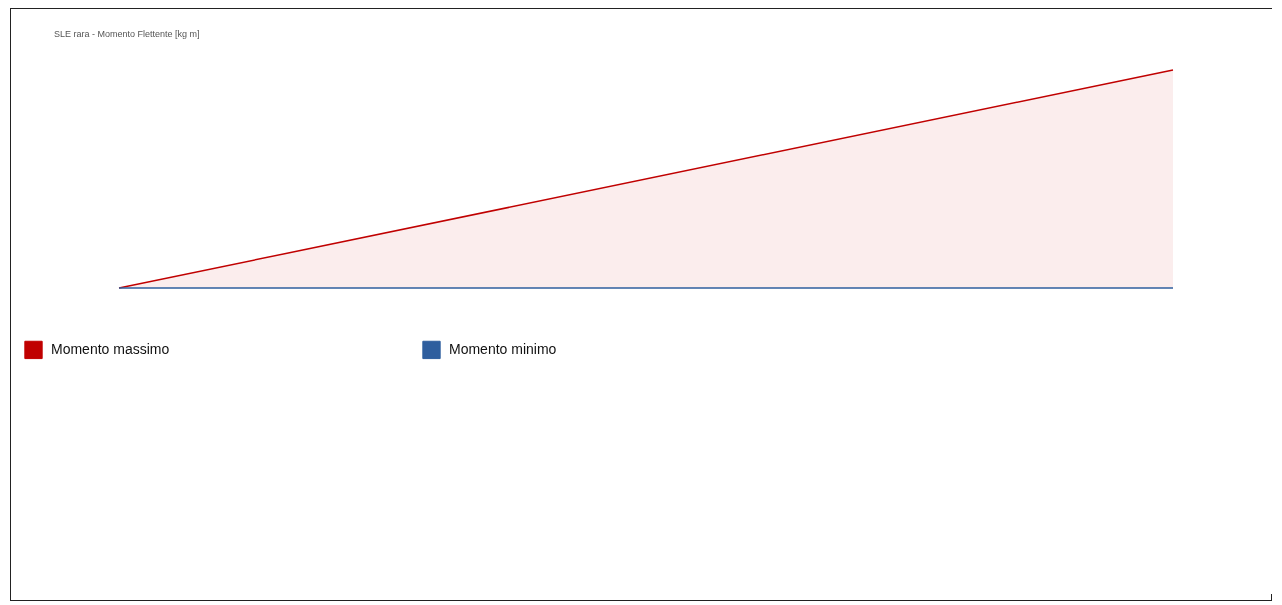 The image size is (1282, 605). I want to click on legend-label: Momento minimo, so click(503, 348).